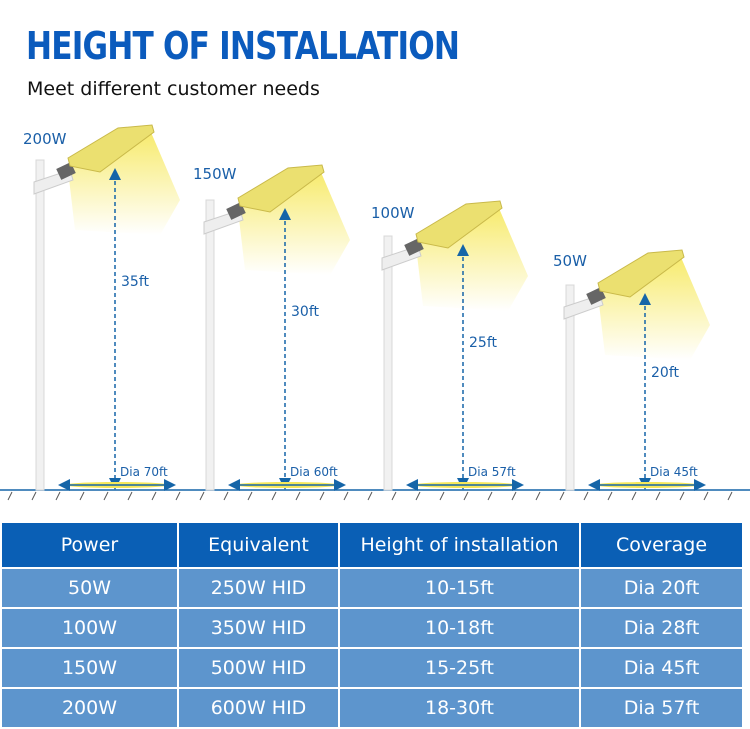 The width and height of the screenshot is (750, 729). Describe the element at coordinates (89, 588) in the screenshot. I see `table-cell: 50W` at that location.